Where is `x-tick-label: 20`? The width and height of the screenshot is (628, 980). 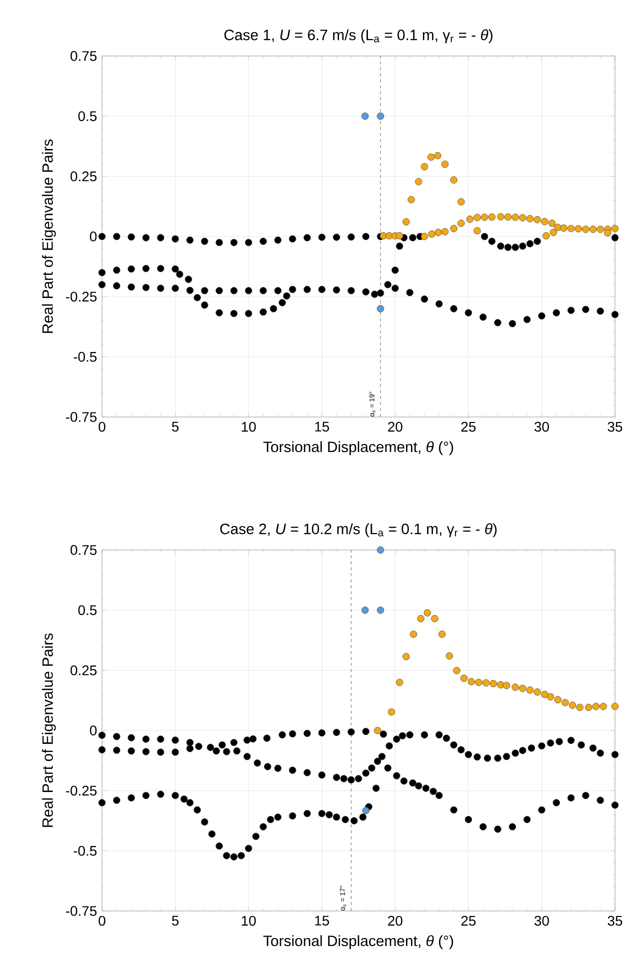 x-tick-label: 20 is located at coordinates (395, 427).